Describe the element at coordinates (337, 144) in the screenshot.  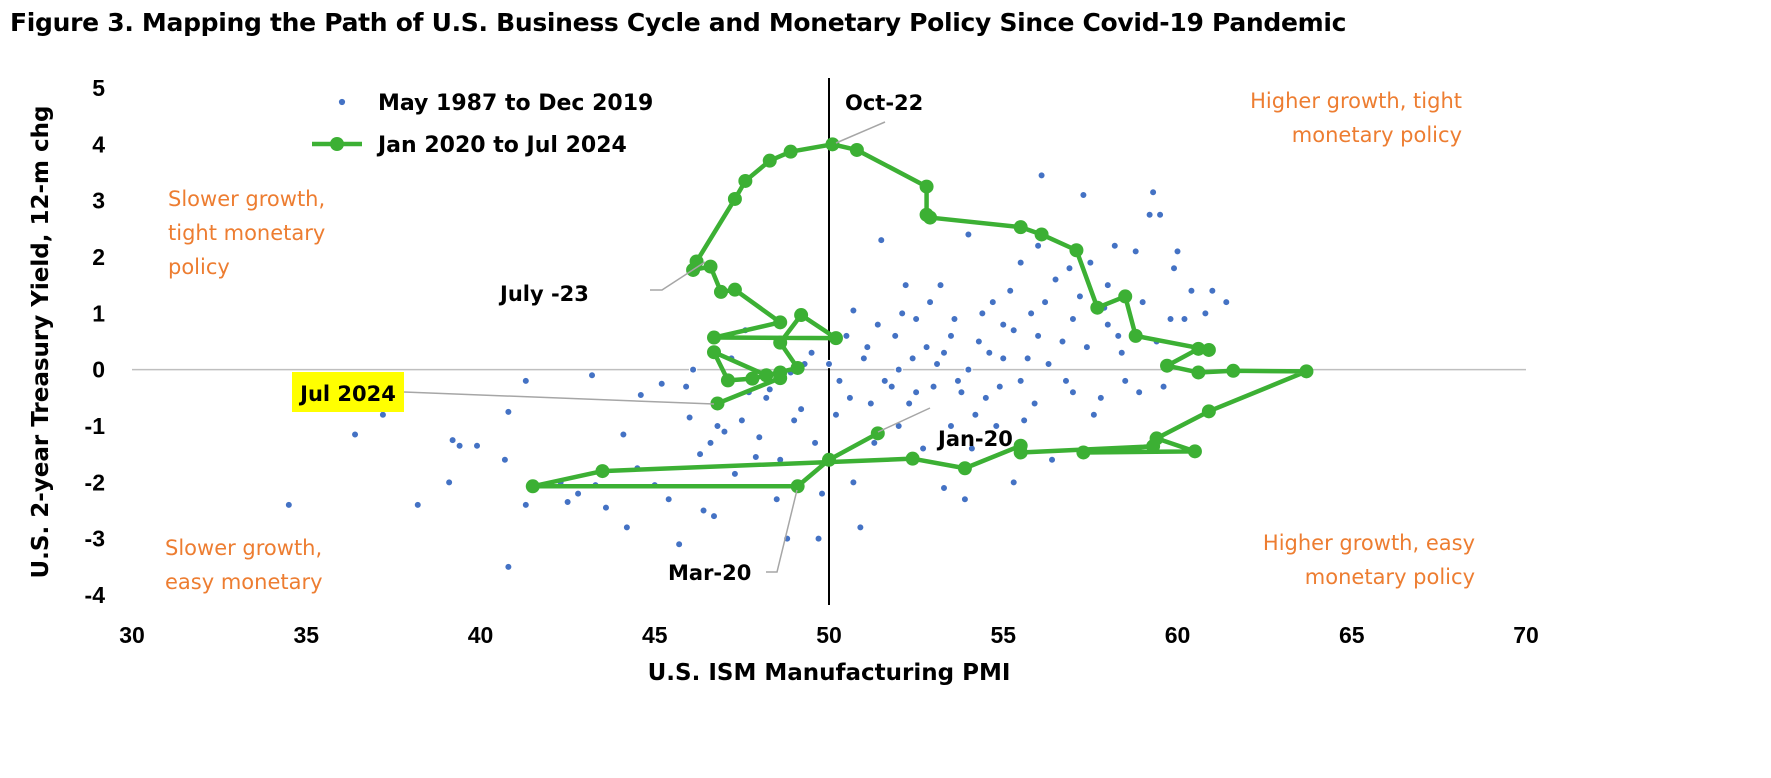
I see `legend-marker-path` at that location.